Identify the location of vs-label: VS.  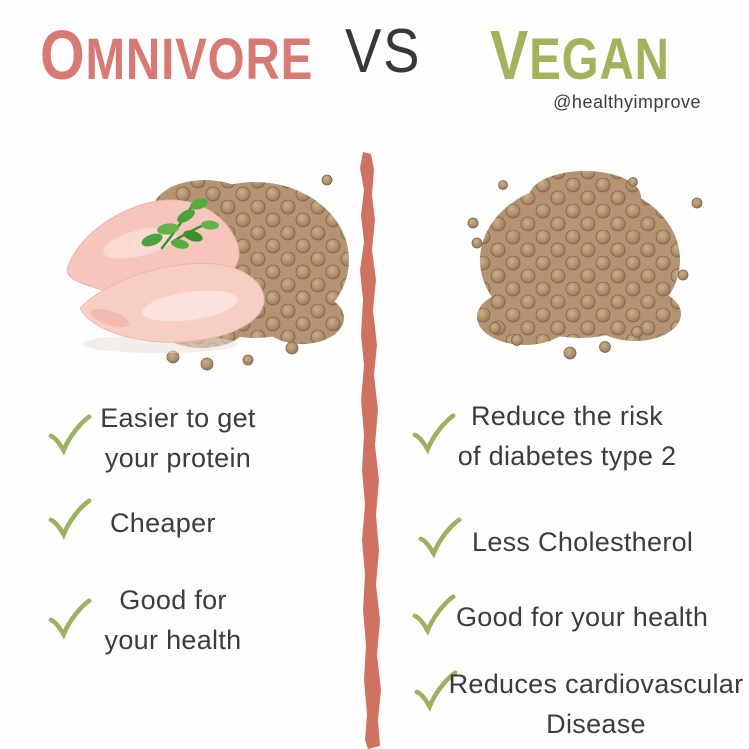
(383, 51).